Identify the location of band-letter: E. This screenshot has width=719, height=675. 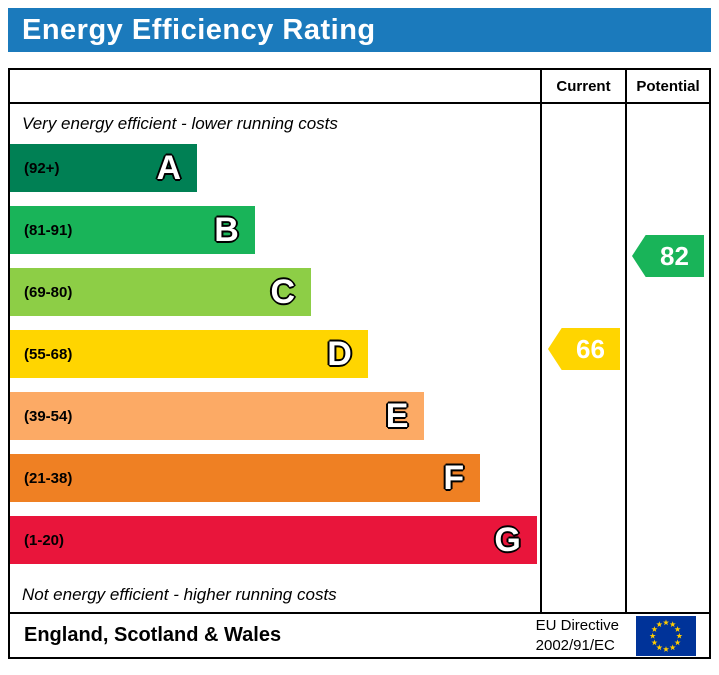
(397, 416).